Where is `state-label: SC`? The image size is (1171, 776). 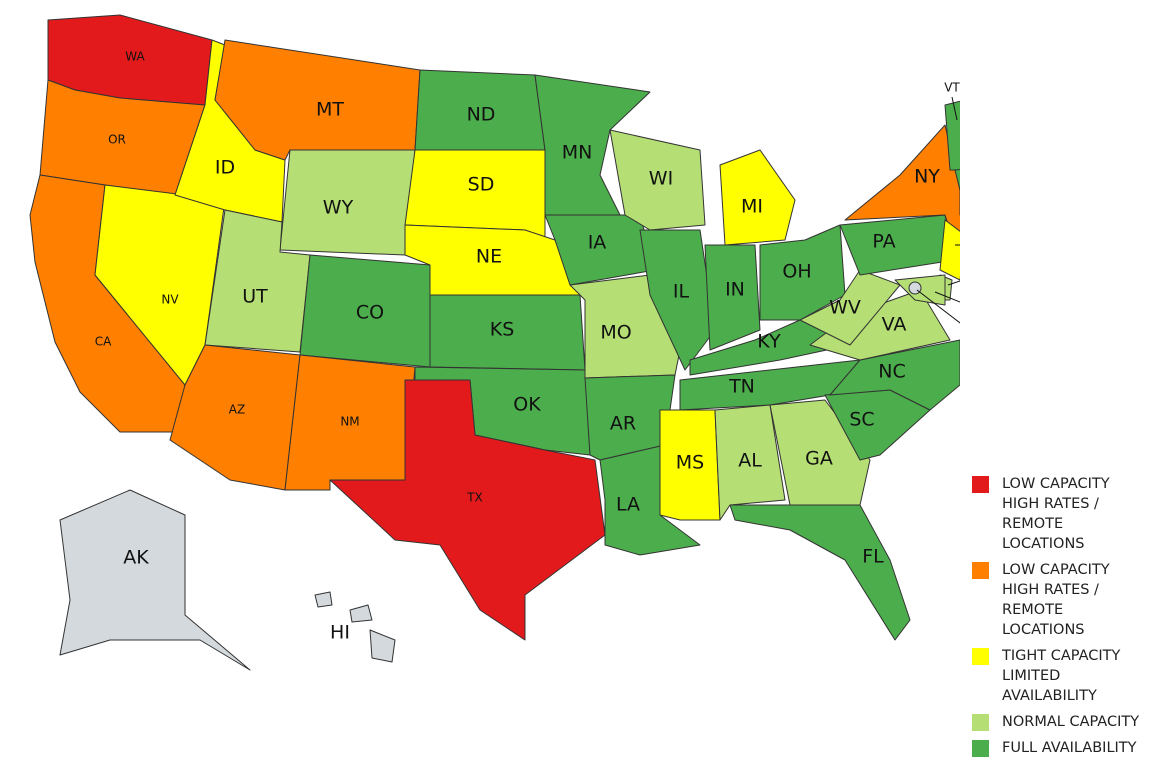
state-label: SC is located at coordinates (861, 420).